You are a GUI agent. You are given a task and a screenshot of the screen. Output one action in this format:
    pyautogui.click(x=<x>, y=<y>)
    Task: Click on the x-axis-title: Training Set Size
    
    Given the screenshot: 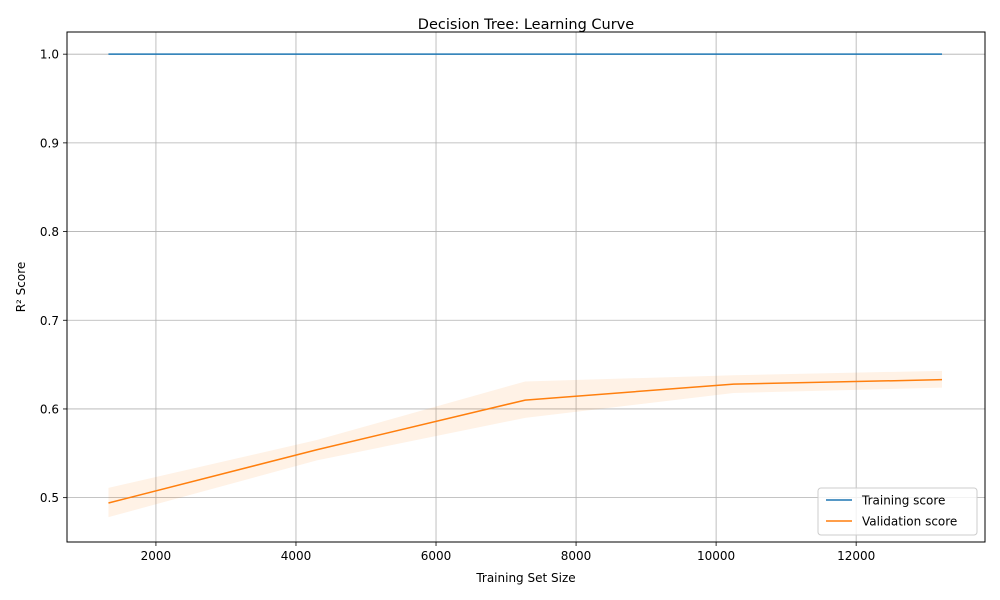 What is the action you would take?
    pyautogui.click(x=525, y=578)
    